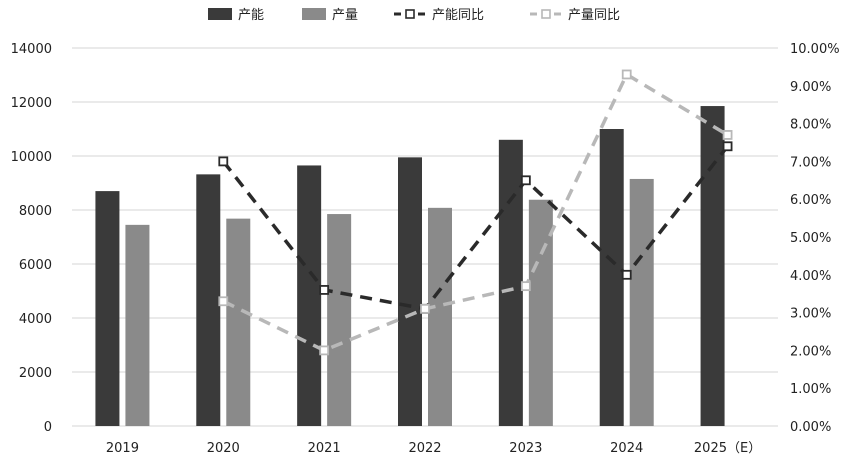  I want to click on right-tick-label: 4.00%, so click(810, 276).